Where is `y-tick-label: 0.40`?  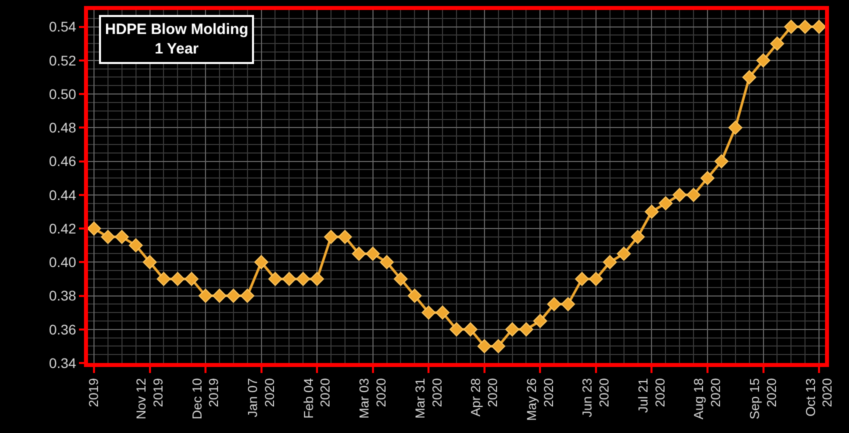 y-tick-label: 0.40 is located at coordinates (62, 262).